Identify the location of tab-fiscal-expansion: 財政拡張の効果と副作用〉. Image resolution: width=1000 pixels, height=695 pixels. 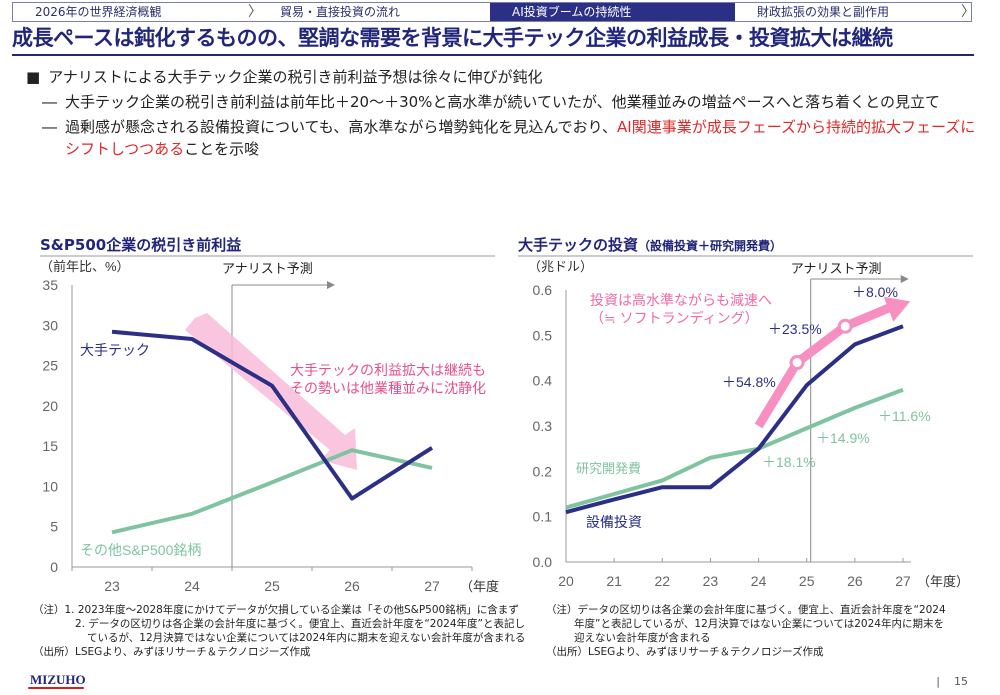
(866, 12).